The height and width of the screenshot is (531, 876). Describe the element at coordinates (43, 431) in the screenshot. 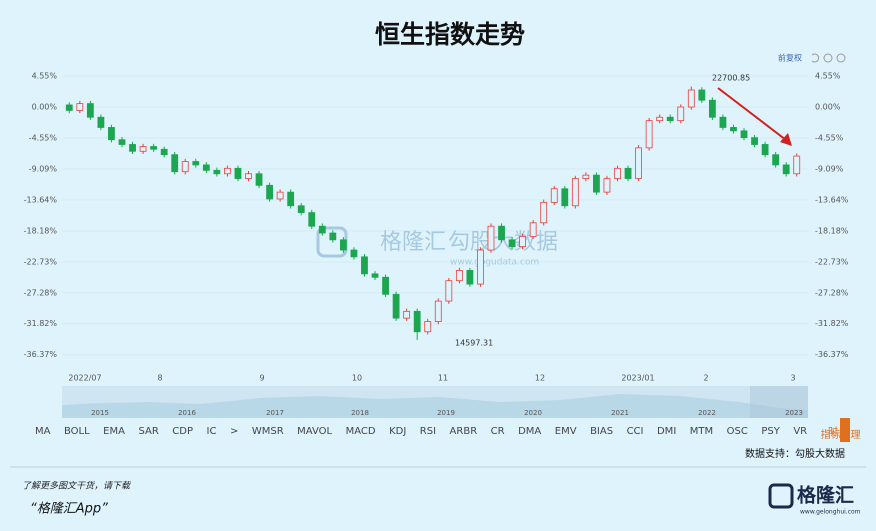

I see `indicator-tab: MA` at that location.